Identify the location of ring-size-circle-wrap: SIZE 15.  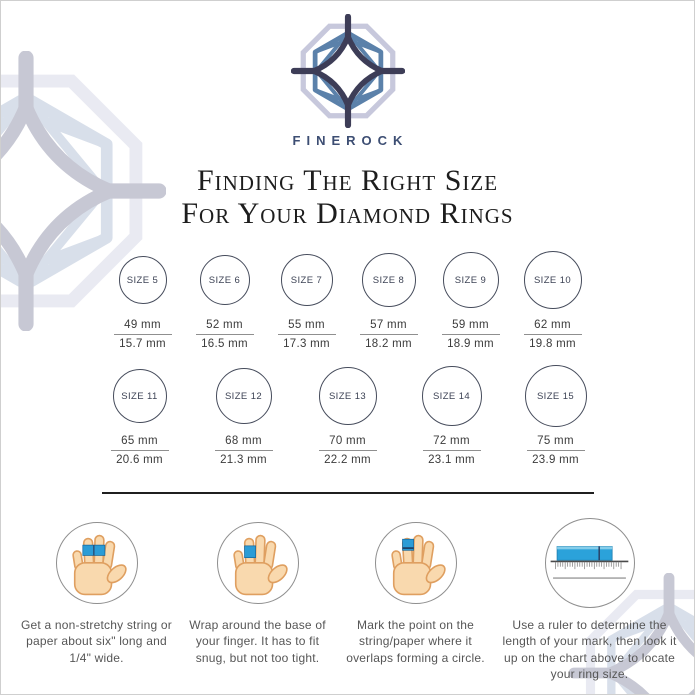
(555, 396).